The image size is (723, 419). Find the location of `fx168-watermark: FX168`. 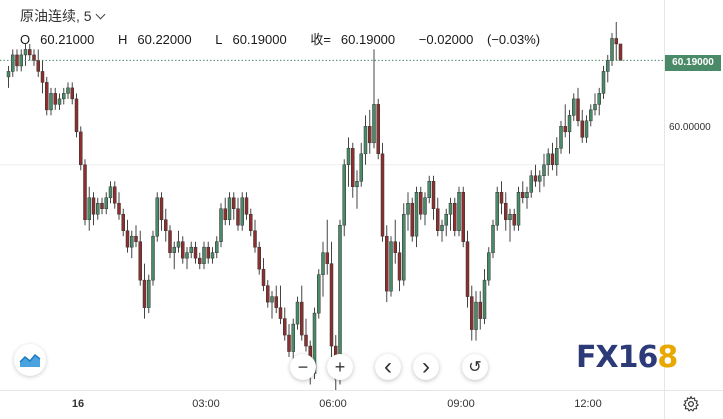

fx168-watermark: FX168 is located at coordinates (627, 357).